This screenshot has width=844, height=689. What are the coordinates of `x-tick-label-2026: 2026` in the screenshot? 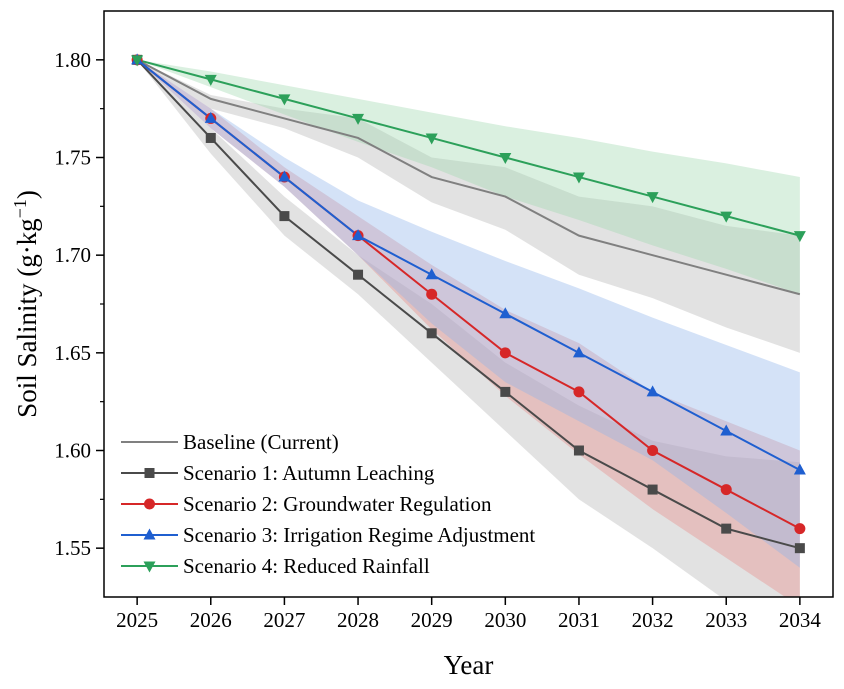 It's located at (211, 620).